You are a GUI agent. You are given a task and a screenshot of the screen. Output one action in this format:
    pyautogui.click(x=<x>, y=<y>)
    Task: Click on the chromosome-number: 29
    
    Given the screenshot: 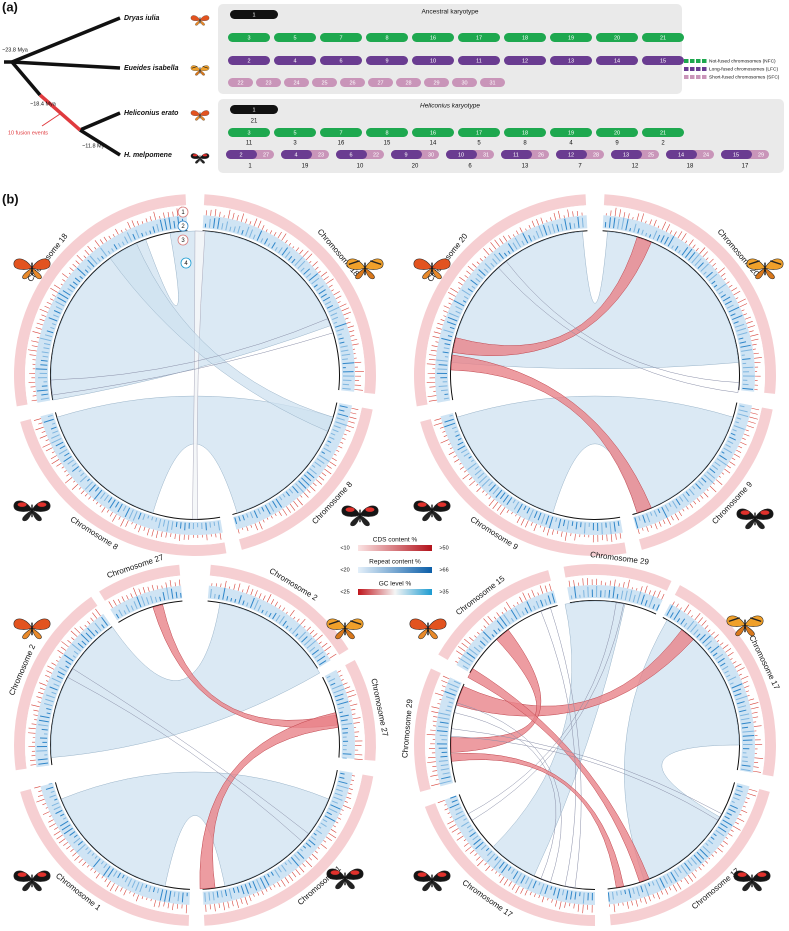 What is the action you would take?
    pyautogui.click(x=436, y=83)
    